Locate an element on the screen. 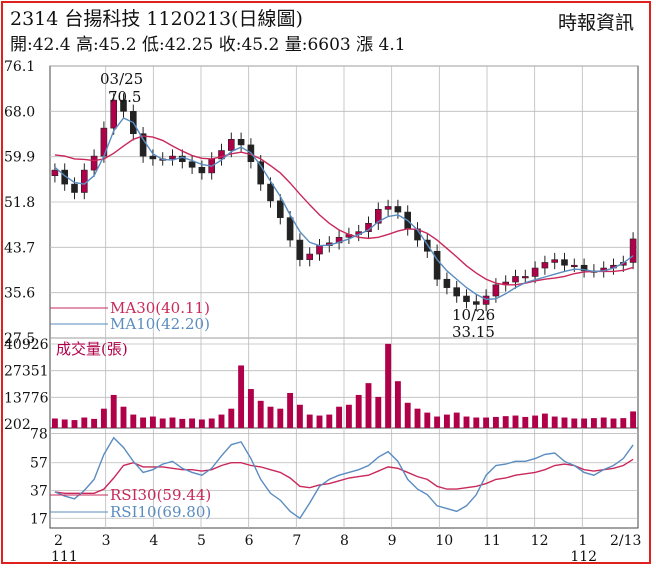 This screenshot has width=656, height=569. source-label: 時報資訊 is located at coordinates (595, 23).